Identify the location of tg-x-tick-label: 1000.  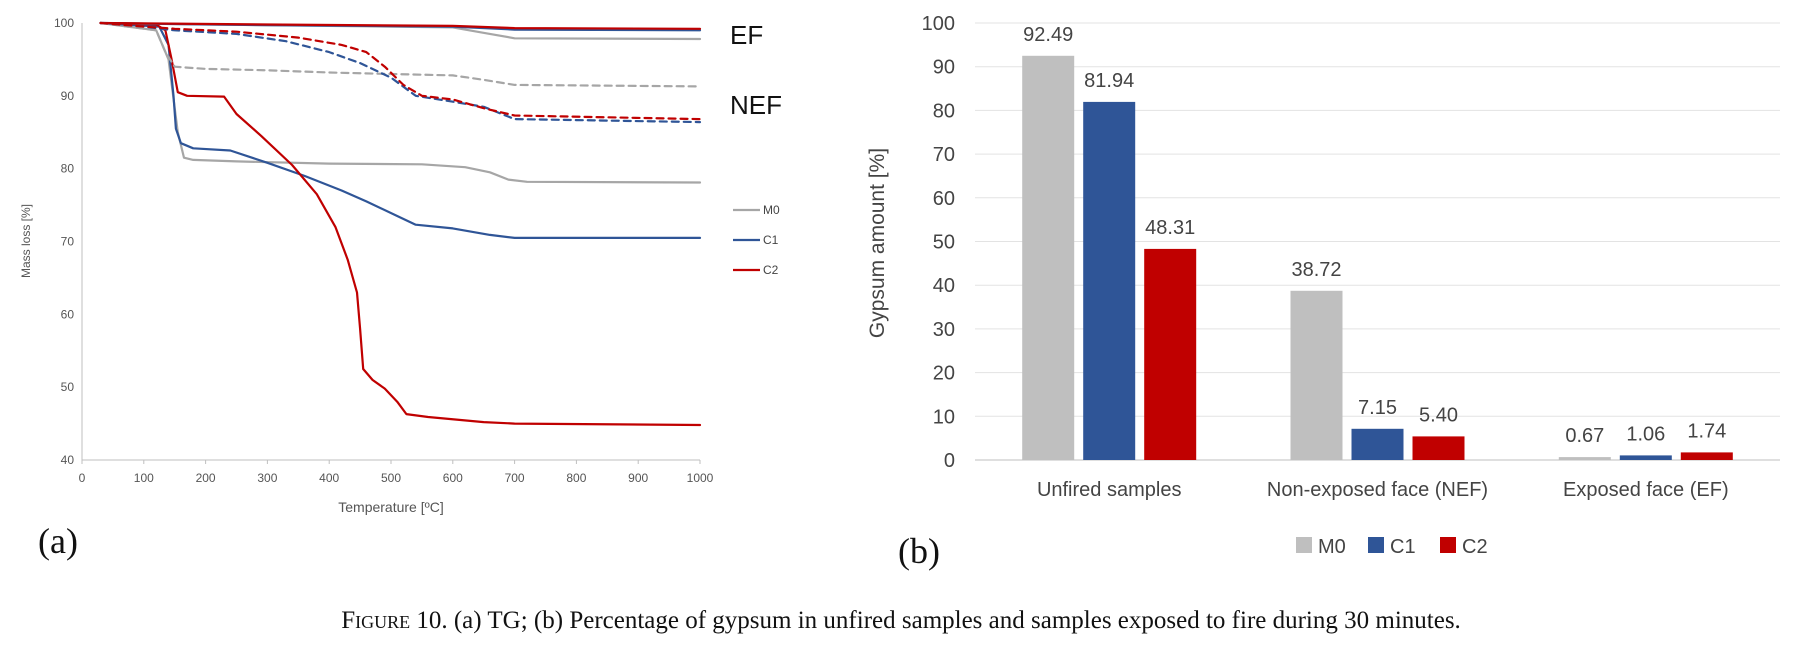
(700, 478).